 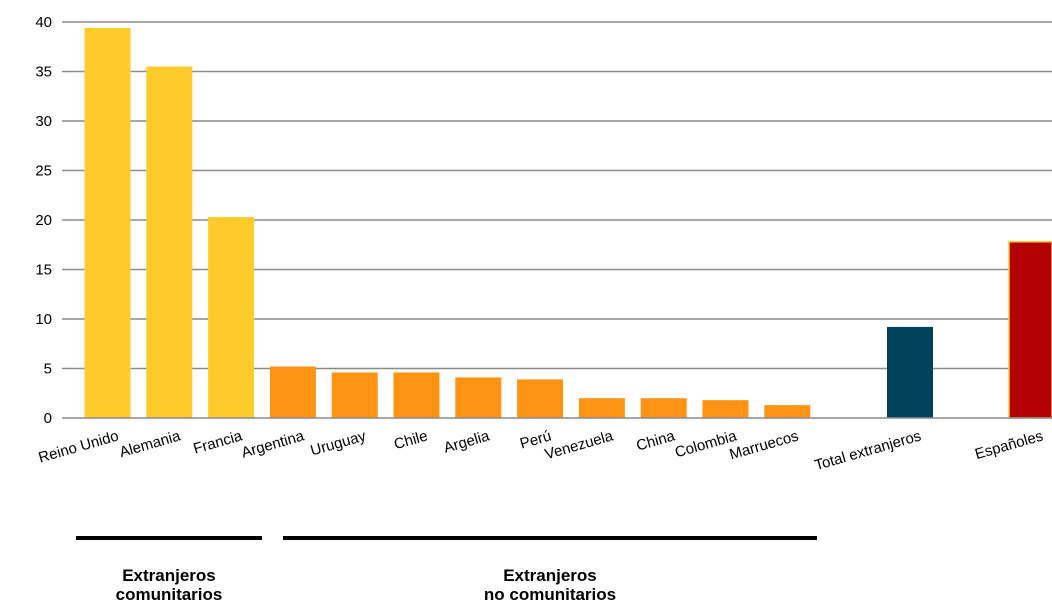 I want to click on x-category-label: Alemania, so click(x=150, y=444).